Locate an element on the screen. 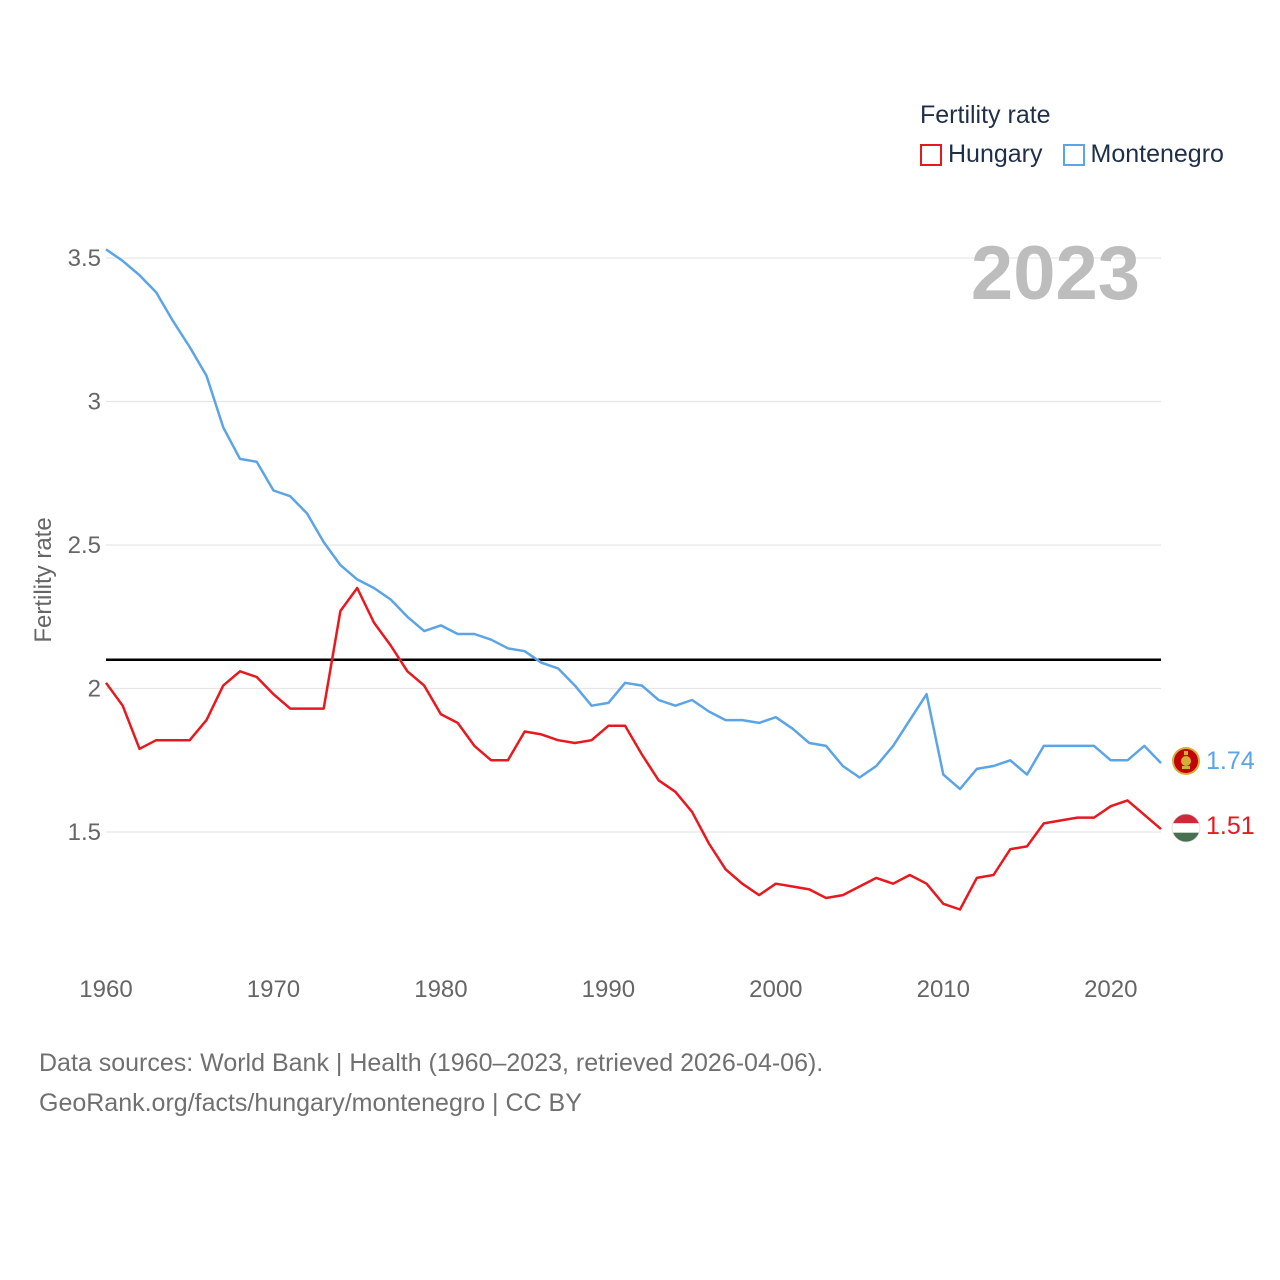 Image resolution: width=1280 pixels, height=1280 pixels. x-tick-label: 1980 is located at coordinates (440, 989).